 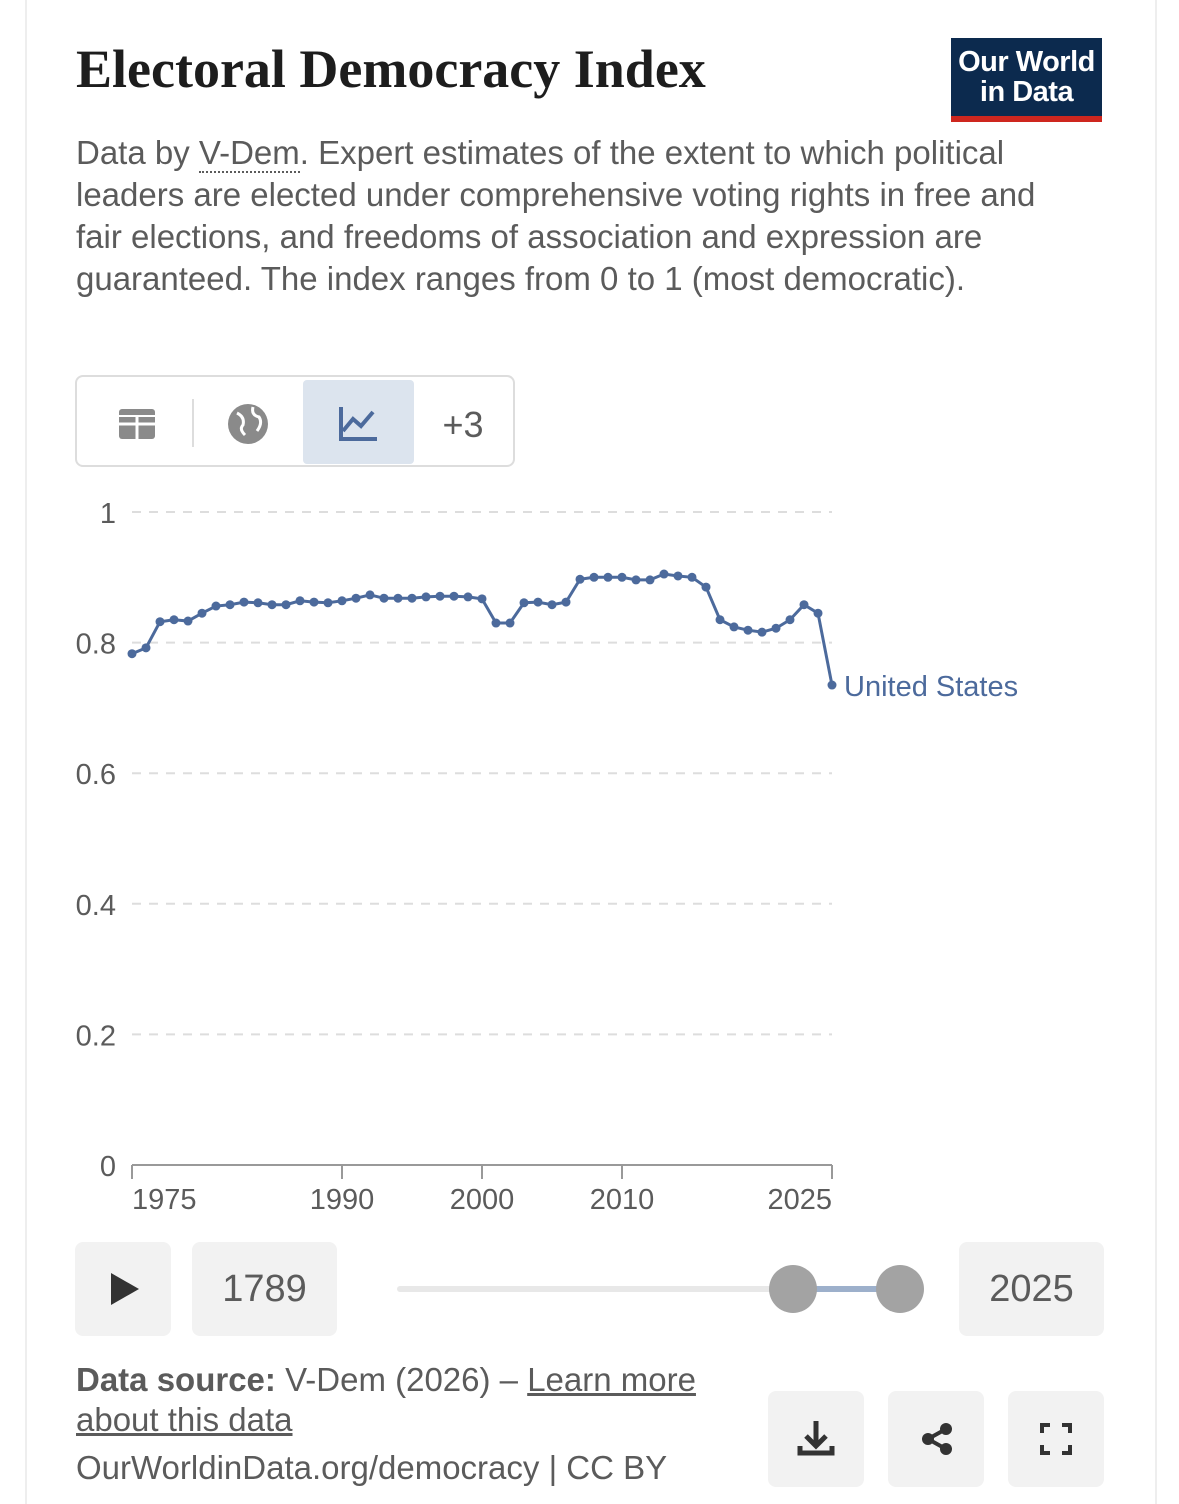 What do you see at coordinates (931, 687) in the screenshot?
I see `series-label: United States` at bounding box center [931, 687].